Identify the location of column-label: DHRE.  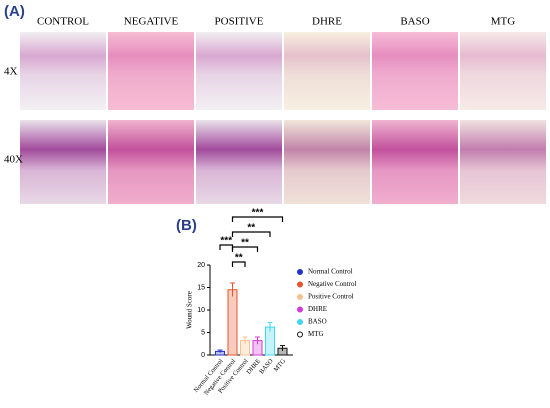
(327, 22).